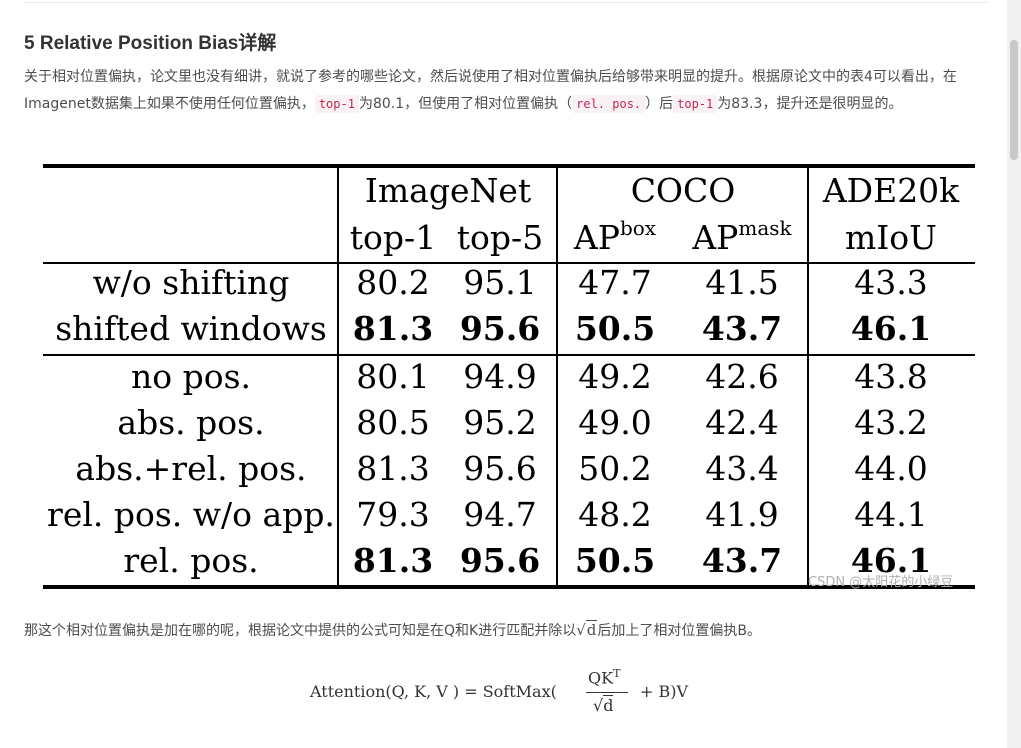 This screenshot has height=748, width=1021. Describe the element at coordinates (1014, 374) in the screenshot. I see `scrollbar` at that location.